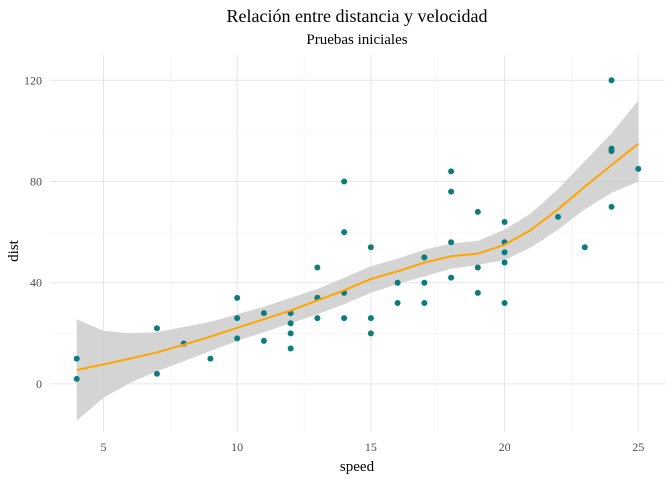 Image resolution: width=672 pixels, height=480 pixels. What do you see at coordinates (33, 232) in the screenshot?
I see `y-axis-ticks: 0 40 80 120` at bounding box center [33, 232].